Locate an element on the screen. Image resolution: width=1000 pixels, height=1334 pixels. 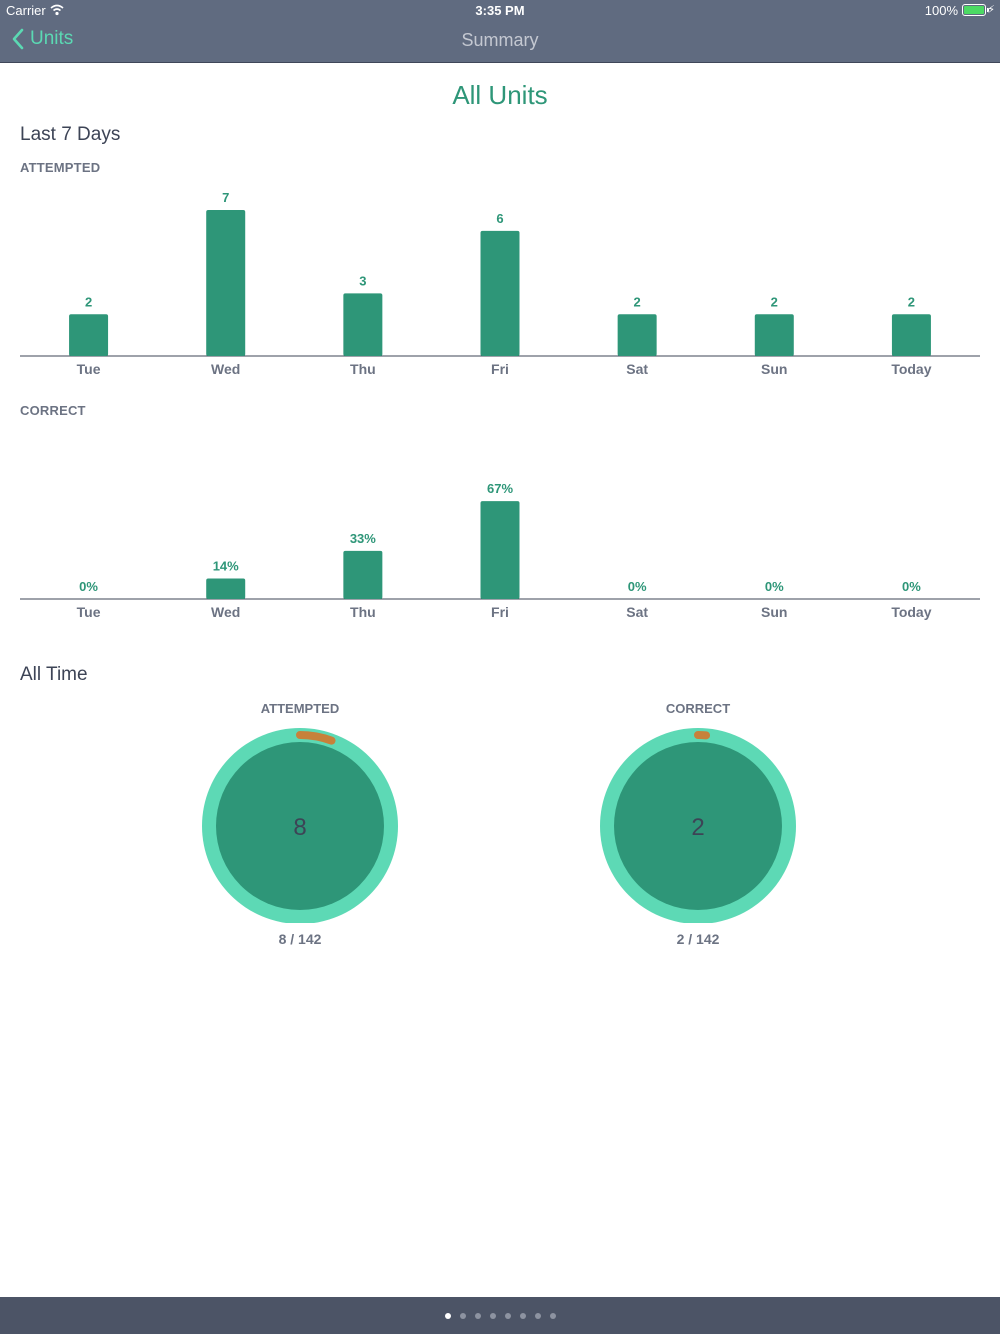
data-label-thu: 3 is located at coordinates (362, 280).